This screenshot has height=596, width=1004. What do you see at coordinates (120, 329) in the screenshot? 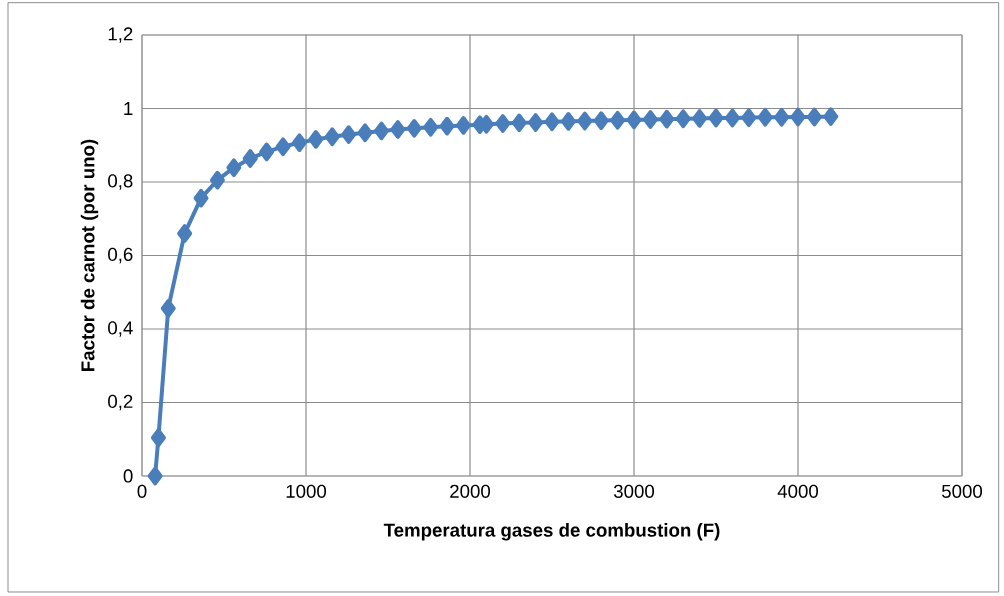
I see `y-tick-label: 0,4` at bounding box center [120, 329].